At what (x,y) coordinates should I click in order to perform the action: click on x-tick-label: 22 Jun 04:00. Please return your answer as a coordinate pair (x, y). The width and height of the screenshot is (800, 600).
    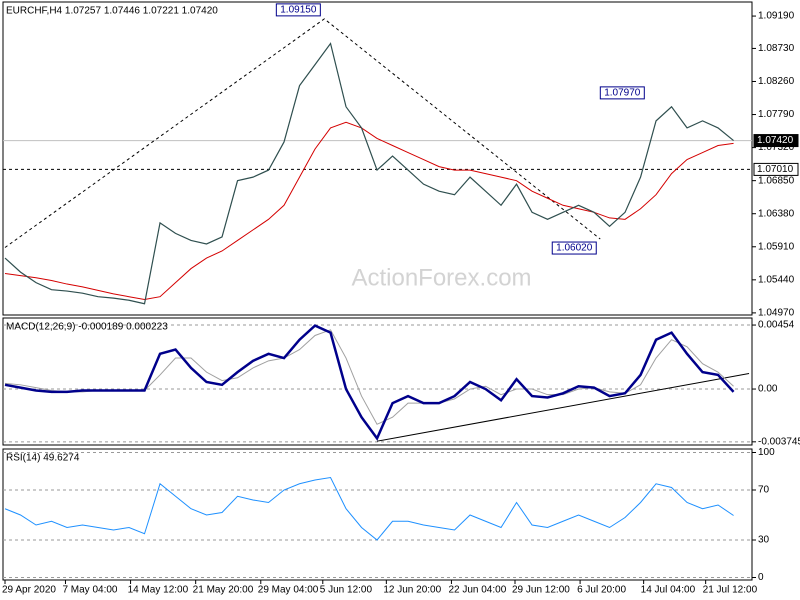
    Looking at the image, I should click on (477, 590).